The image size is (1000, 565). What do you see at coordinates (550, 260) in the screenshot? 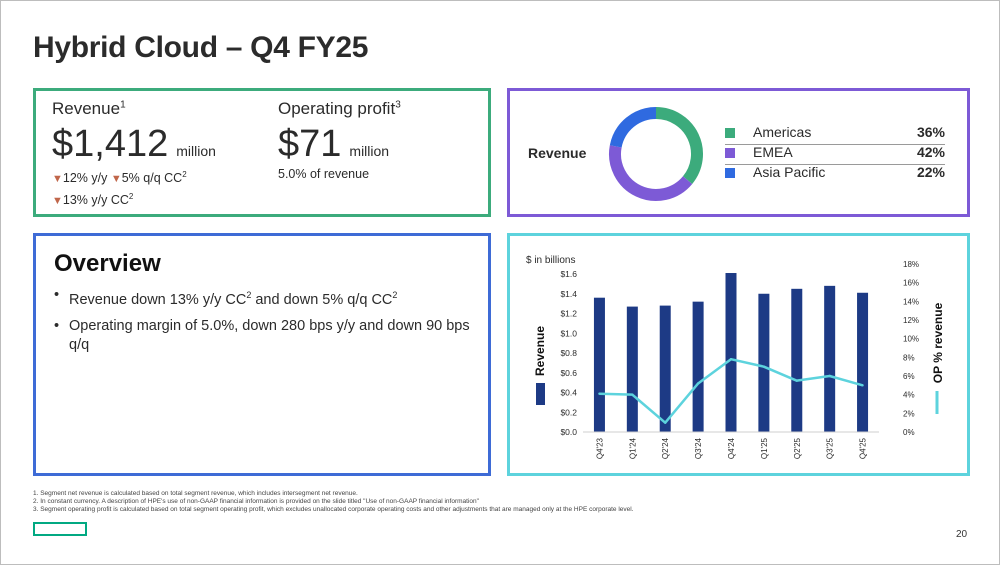
I see `unit-label: $ in billions` at bounding box center [550, 260].